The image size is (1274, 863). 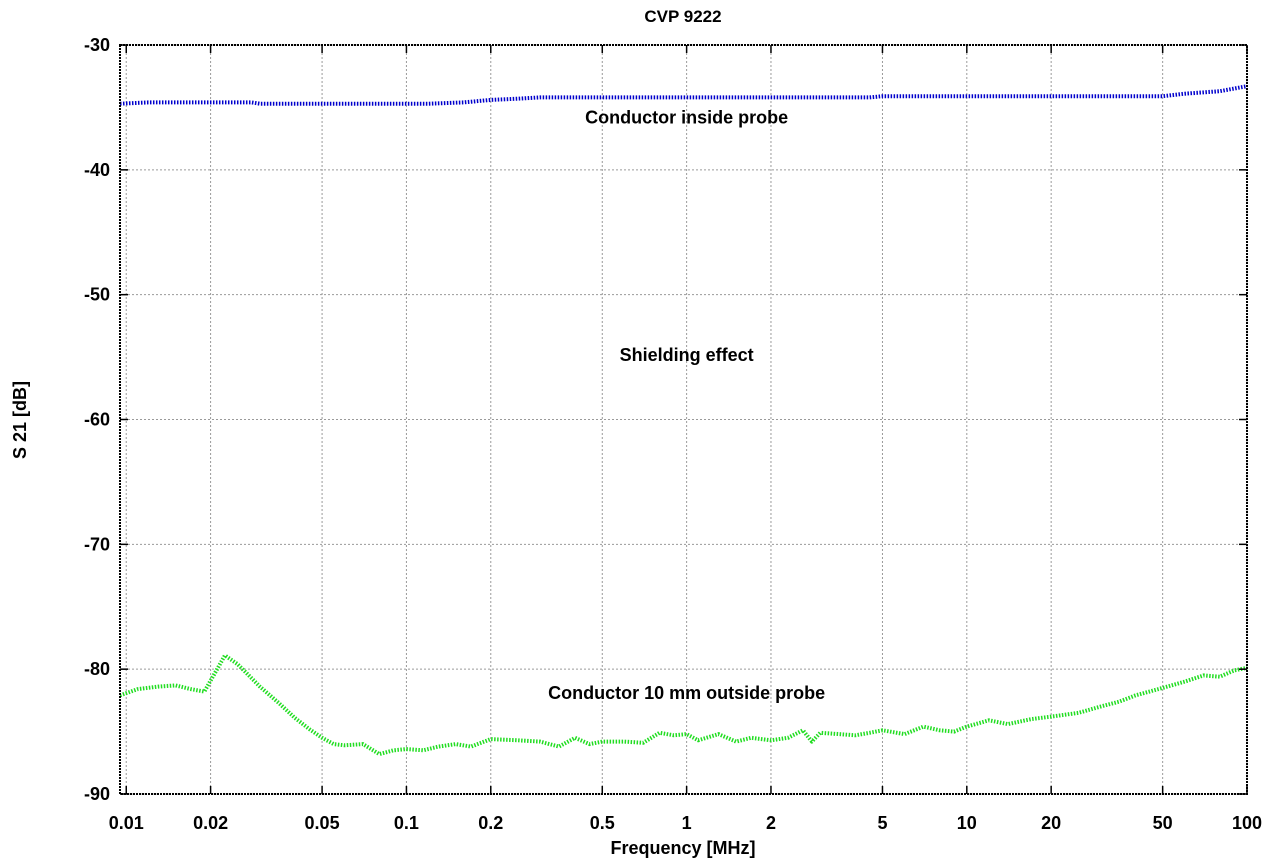 I want to click on series-line-outside-probe, so click(x=683, y=705).